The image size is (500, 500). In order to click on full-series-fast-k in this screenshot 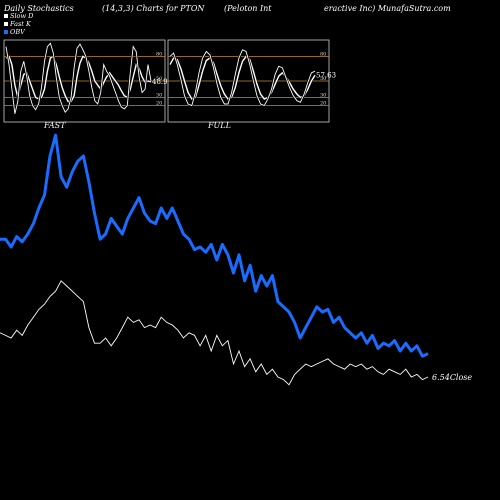, I will do `click(242, 78)`.